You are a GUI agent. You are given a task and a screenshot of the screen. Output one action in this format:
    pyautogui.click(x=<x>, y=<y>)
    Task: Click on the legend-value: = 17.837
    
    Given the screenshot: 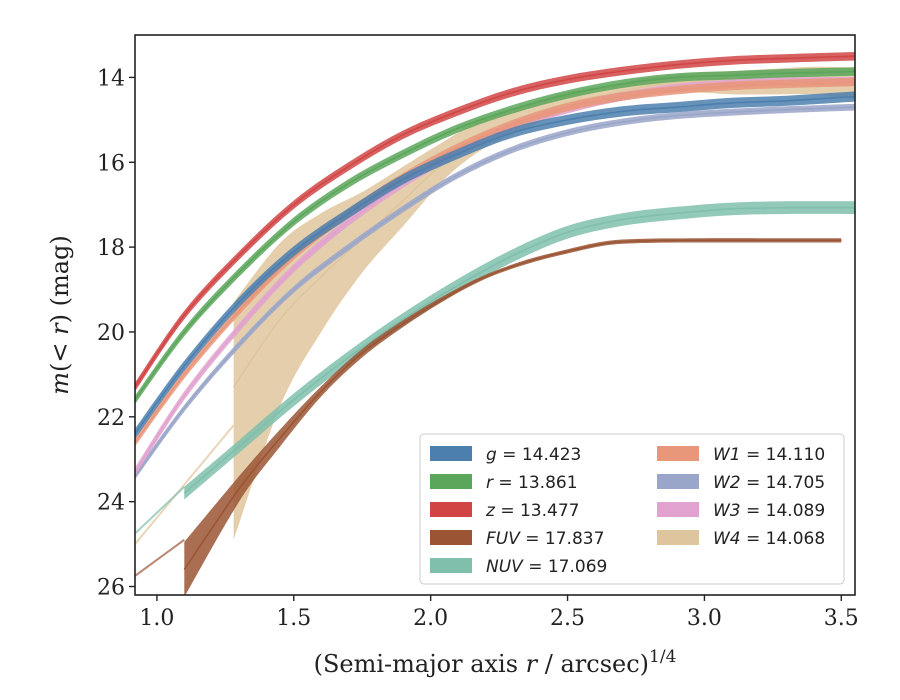 What is the action you would take?
    pyautogui.click(x=562, y=539)
    